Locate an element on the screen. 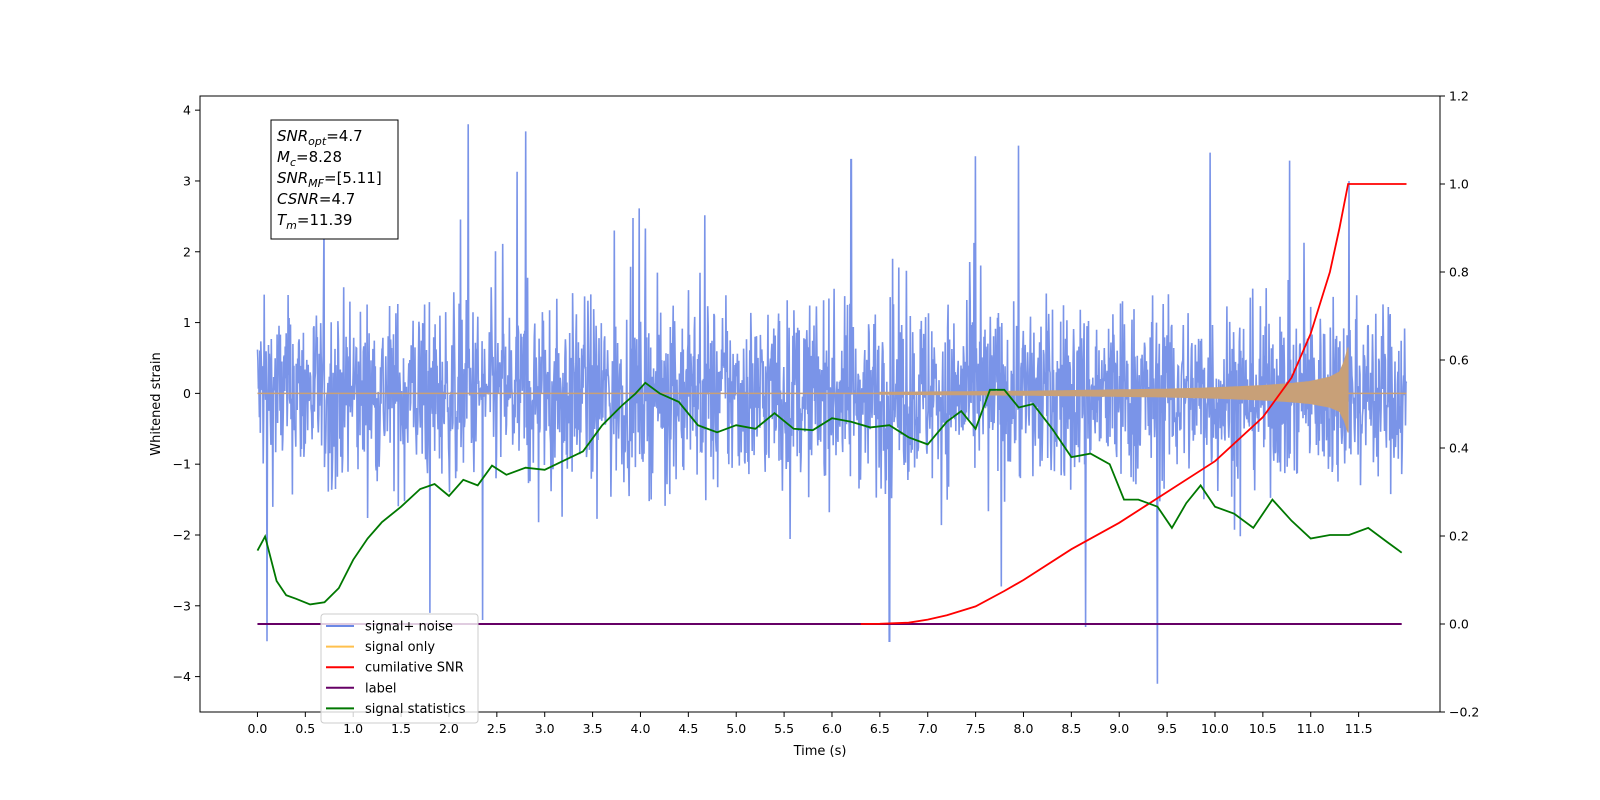 Image resolution: width=1600 pixels, height=800 pixels. y-tick-label-right: 0.0 is located at coordinates (1459, 624).